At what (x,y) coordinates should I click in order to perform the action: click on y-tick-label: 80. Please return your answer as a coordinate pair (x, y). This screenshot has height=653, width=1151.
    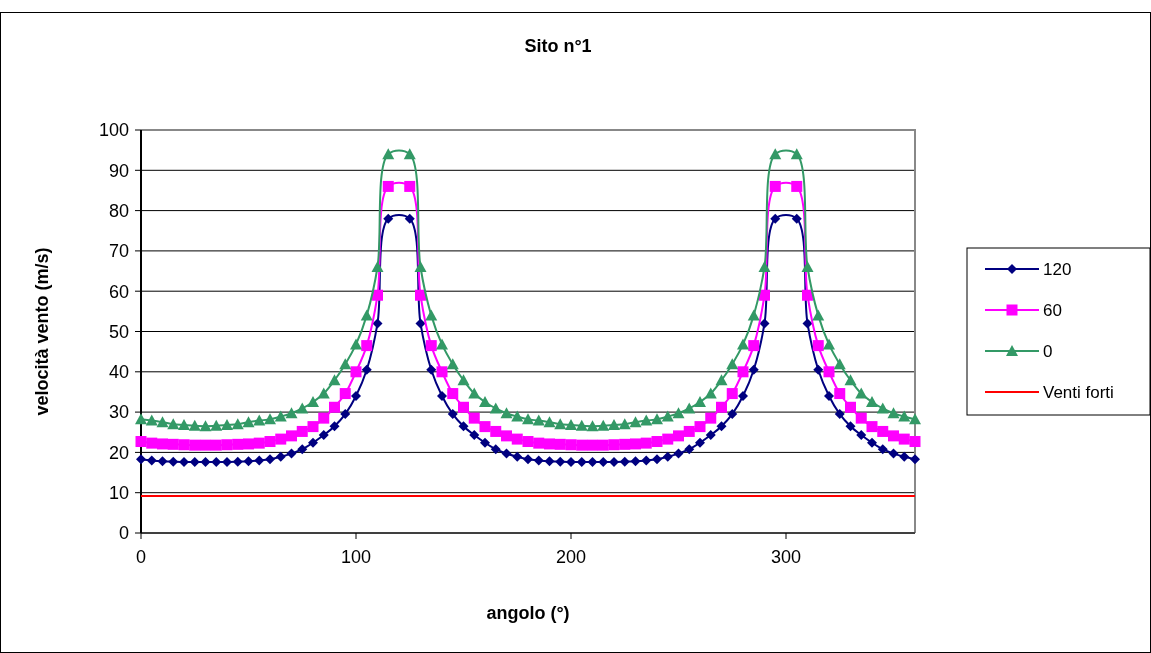
    Looking at the image, I should click on (118, 210).